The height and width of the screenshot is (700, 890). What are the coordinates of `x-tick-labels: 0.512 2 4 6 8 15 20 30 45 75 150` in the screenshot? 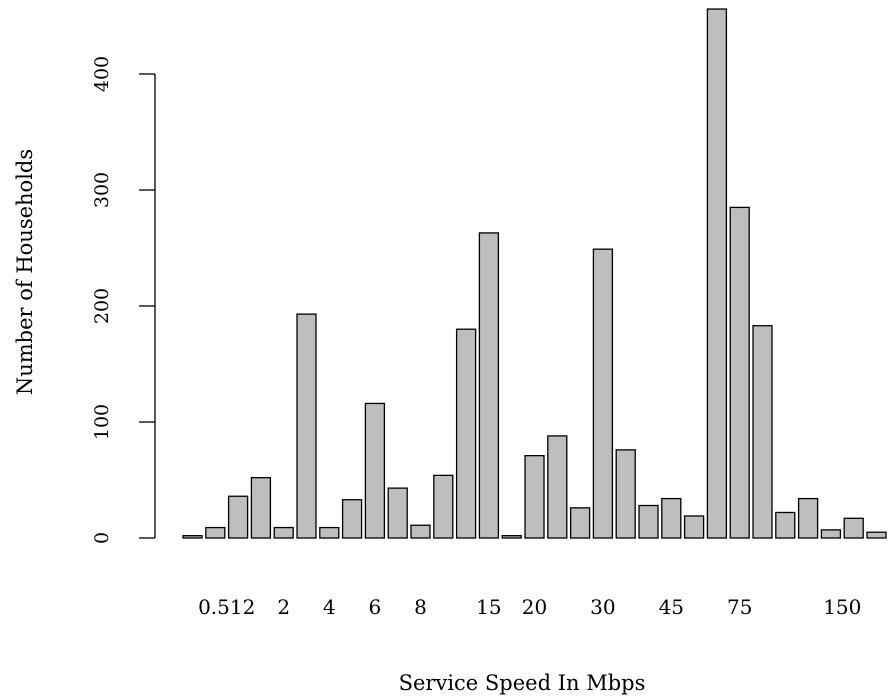 It's located at (529, 607).